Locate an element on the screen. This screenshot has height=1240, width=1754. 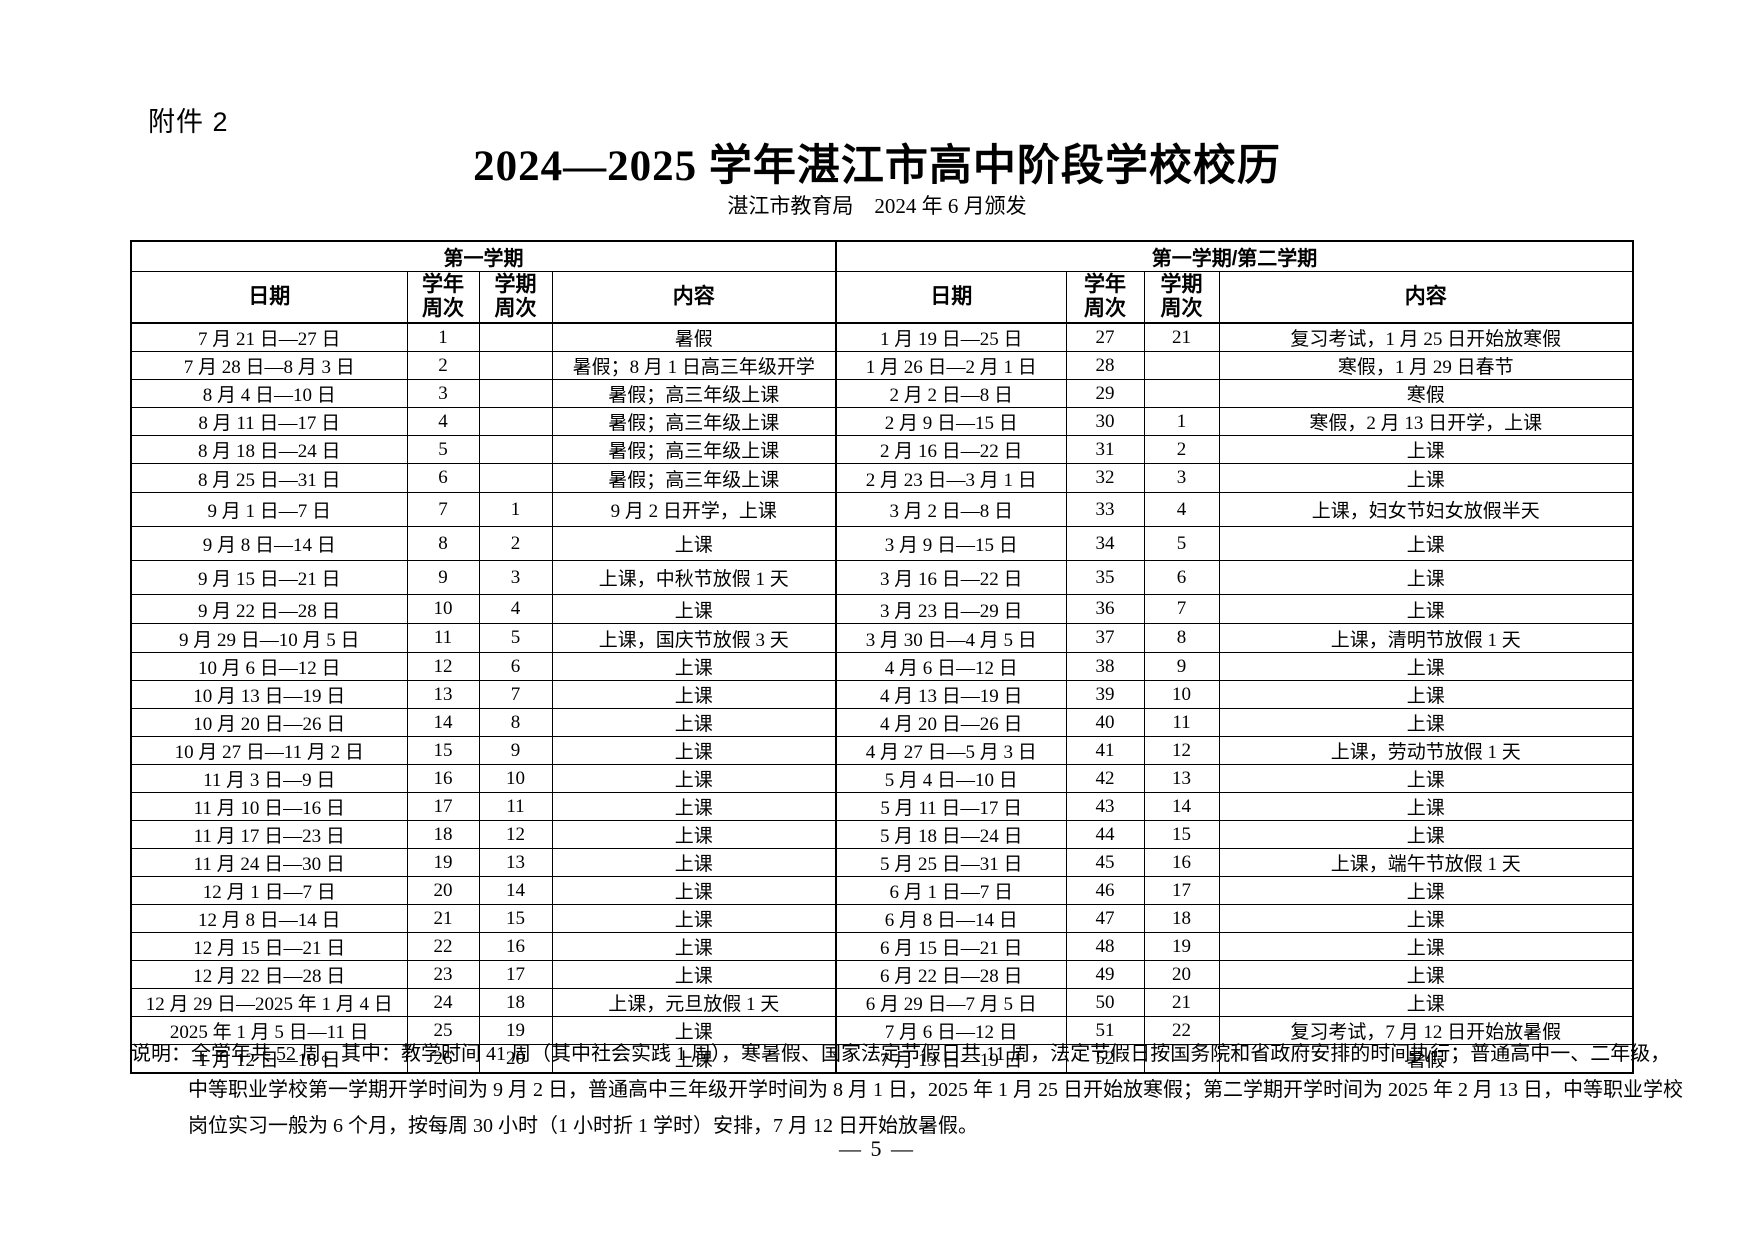
cell-content-left: 上课，中秋节放假 1 天 is located at coordinates (694, 577).